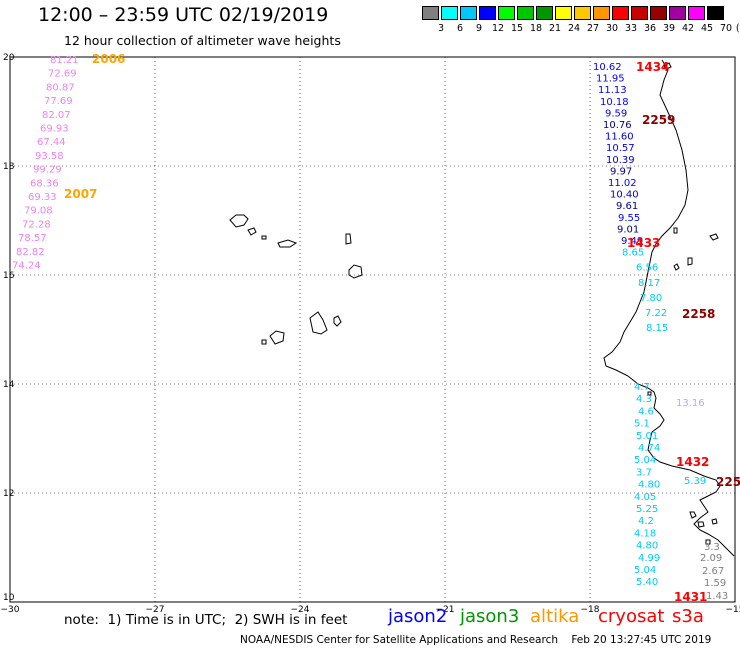 The height and width of the screenshot is (650, 740). What do you see at coordinates (646, 411) in the screenshot?
I see `wave-height-value: 4.6` at bounding box center [646, 411].